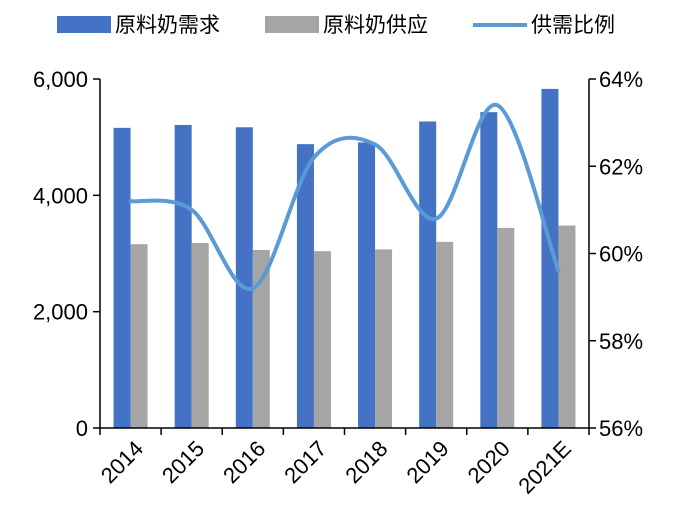 The image size is (673, 514). I want to click on bar-demand-2020, so click(489, 270).